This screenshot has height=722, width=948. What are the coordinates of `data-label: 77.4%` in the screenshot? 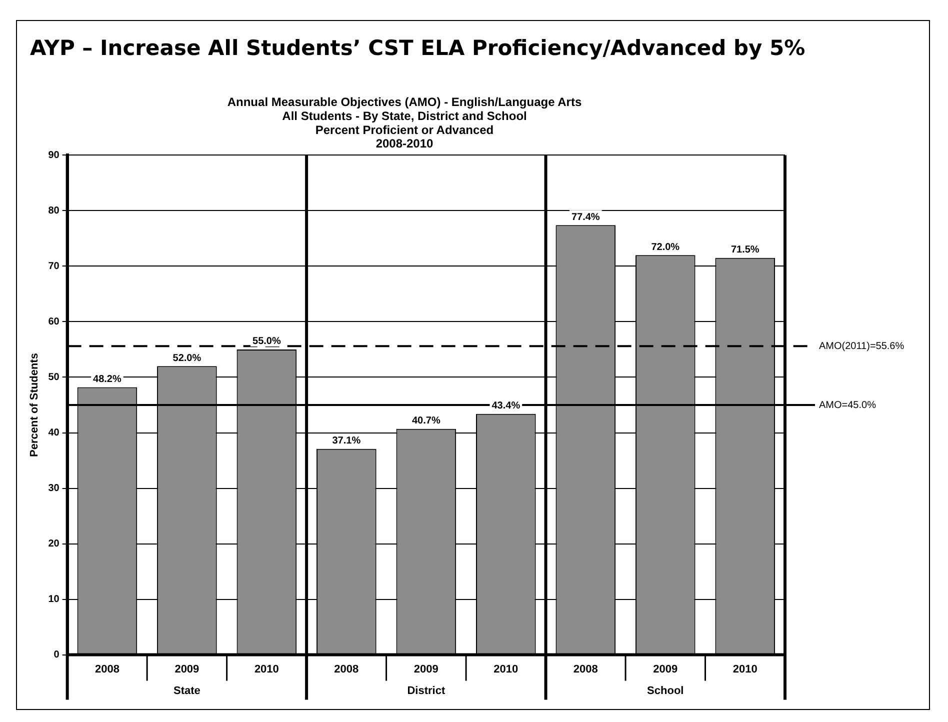 It's located at (585, 217).